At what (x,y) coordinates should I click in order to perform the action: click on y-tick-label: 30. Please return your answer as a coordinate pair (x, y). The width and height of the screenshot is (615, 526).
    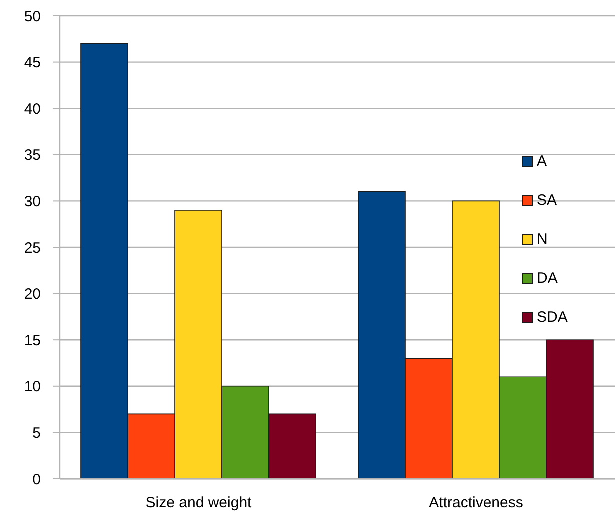
    Looking at the image, I should click on (32, 202).